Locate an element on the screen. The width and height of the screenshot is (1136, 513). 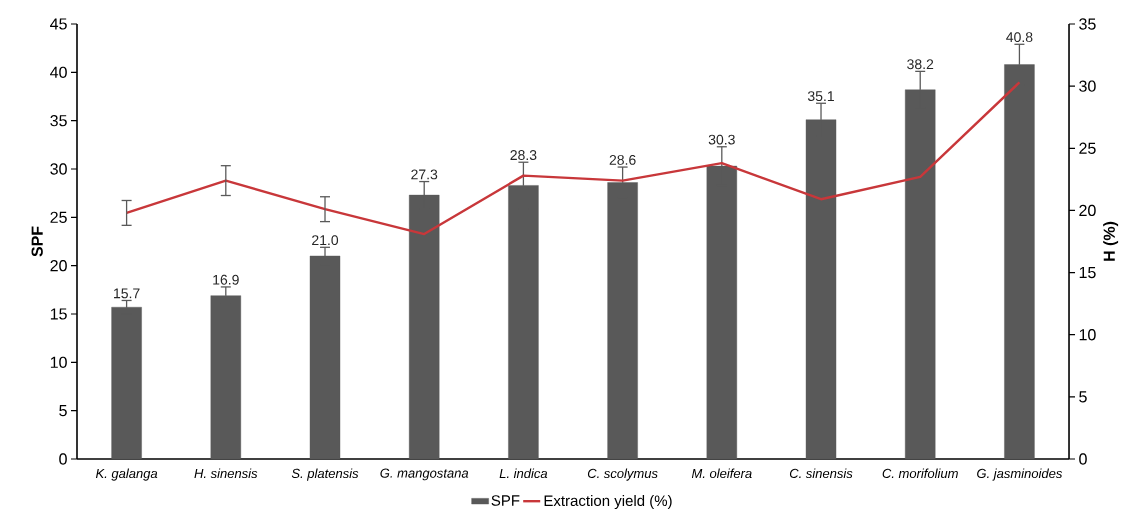
x-tick-label: L. indica is located at coordinates (523, 473).